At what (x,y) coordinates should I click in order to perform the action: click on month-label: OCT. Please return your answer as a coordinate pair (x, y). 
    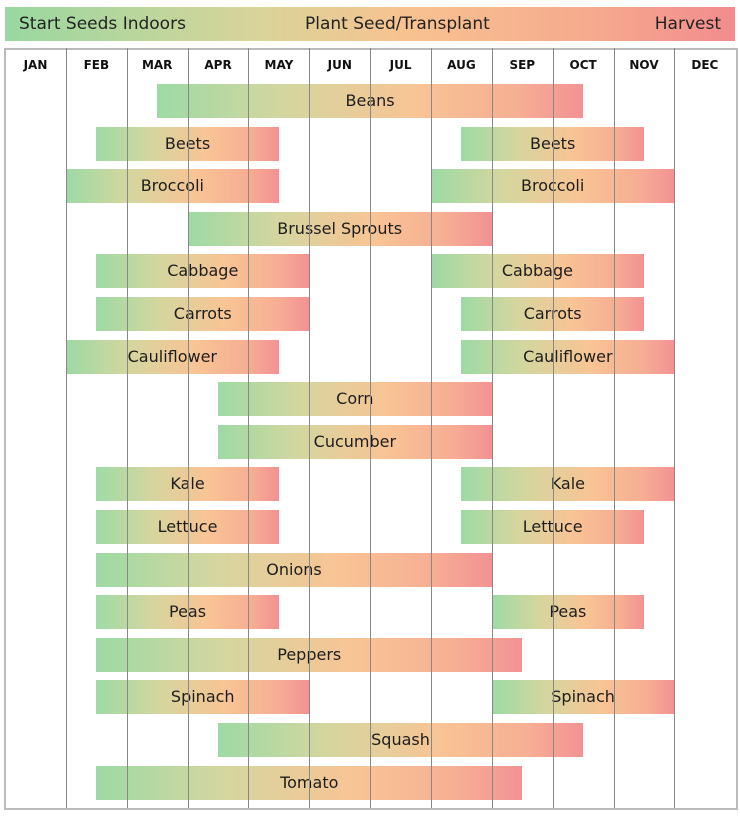
    Looking at the image, I should click on (583, 65).